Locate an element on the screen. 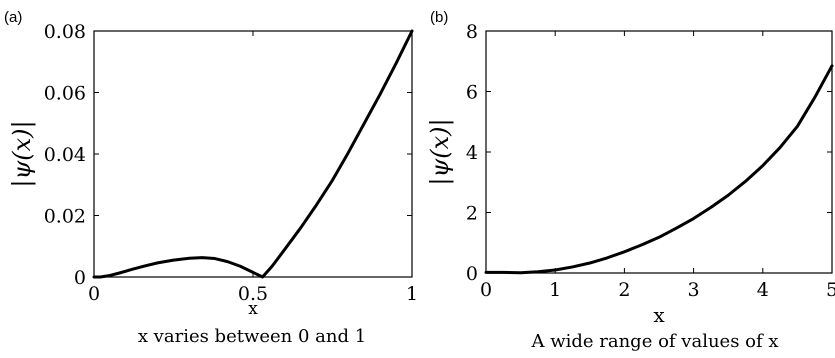  panel-b-x-tick-label: 0 is located at coordinates (486, 290).